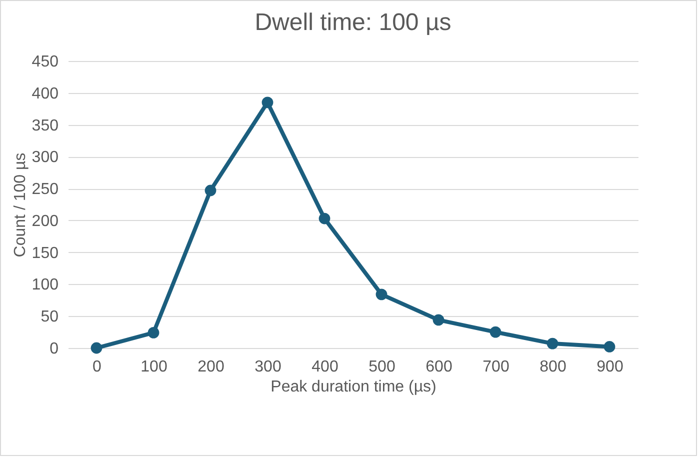 The width and height of the screenshot is (699, 458). What do you see at coordinates (45, 285) in the screenshot?
I see `y-tick-label: 100` at bounding box center [45, 285].